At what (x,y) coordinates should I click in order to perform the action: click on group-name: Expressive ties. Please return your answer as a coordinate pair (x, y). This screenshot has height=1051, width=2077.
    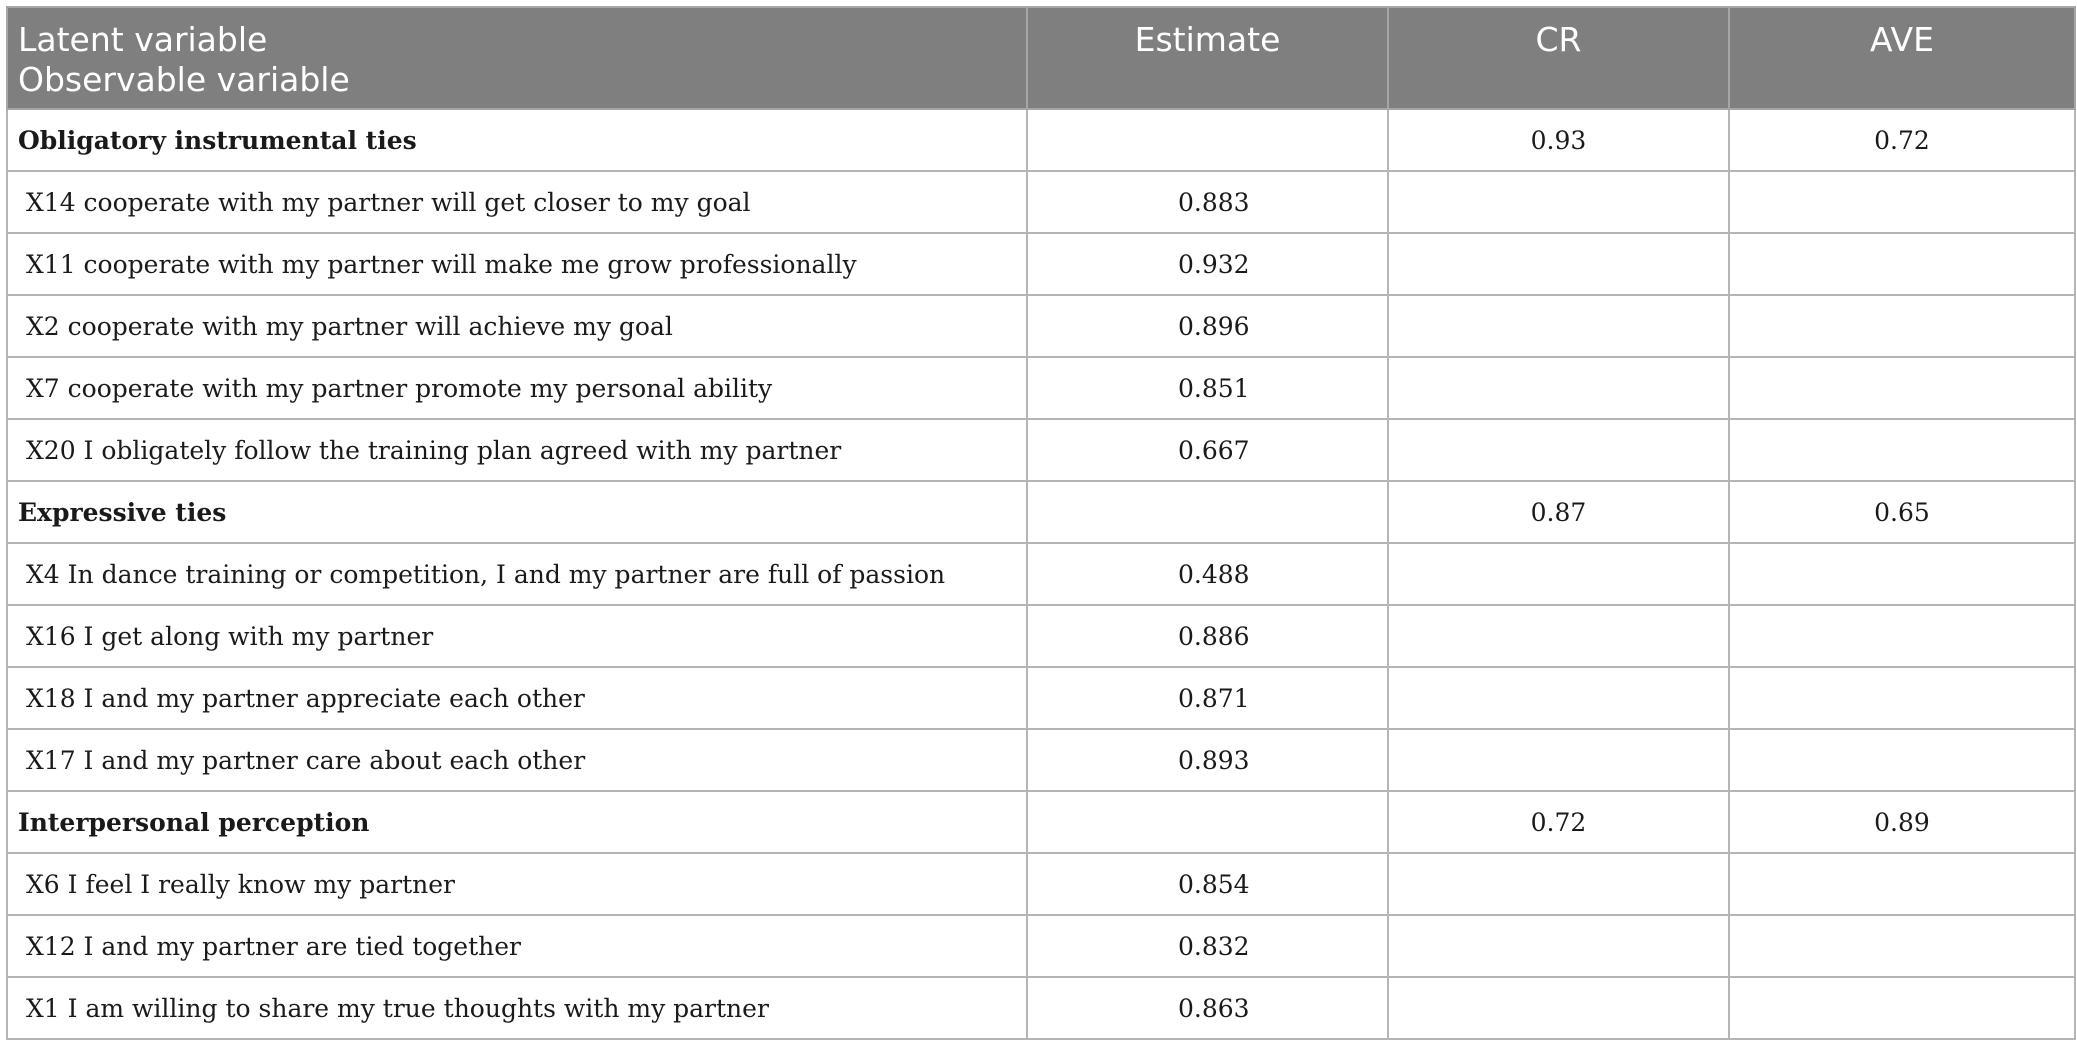
    Looking at the image, I should click on (517, 512).